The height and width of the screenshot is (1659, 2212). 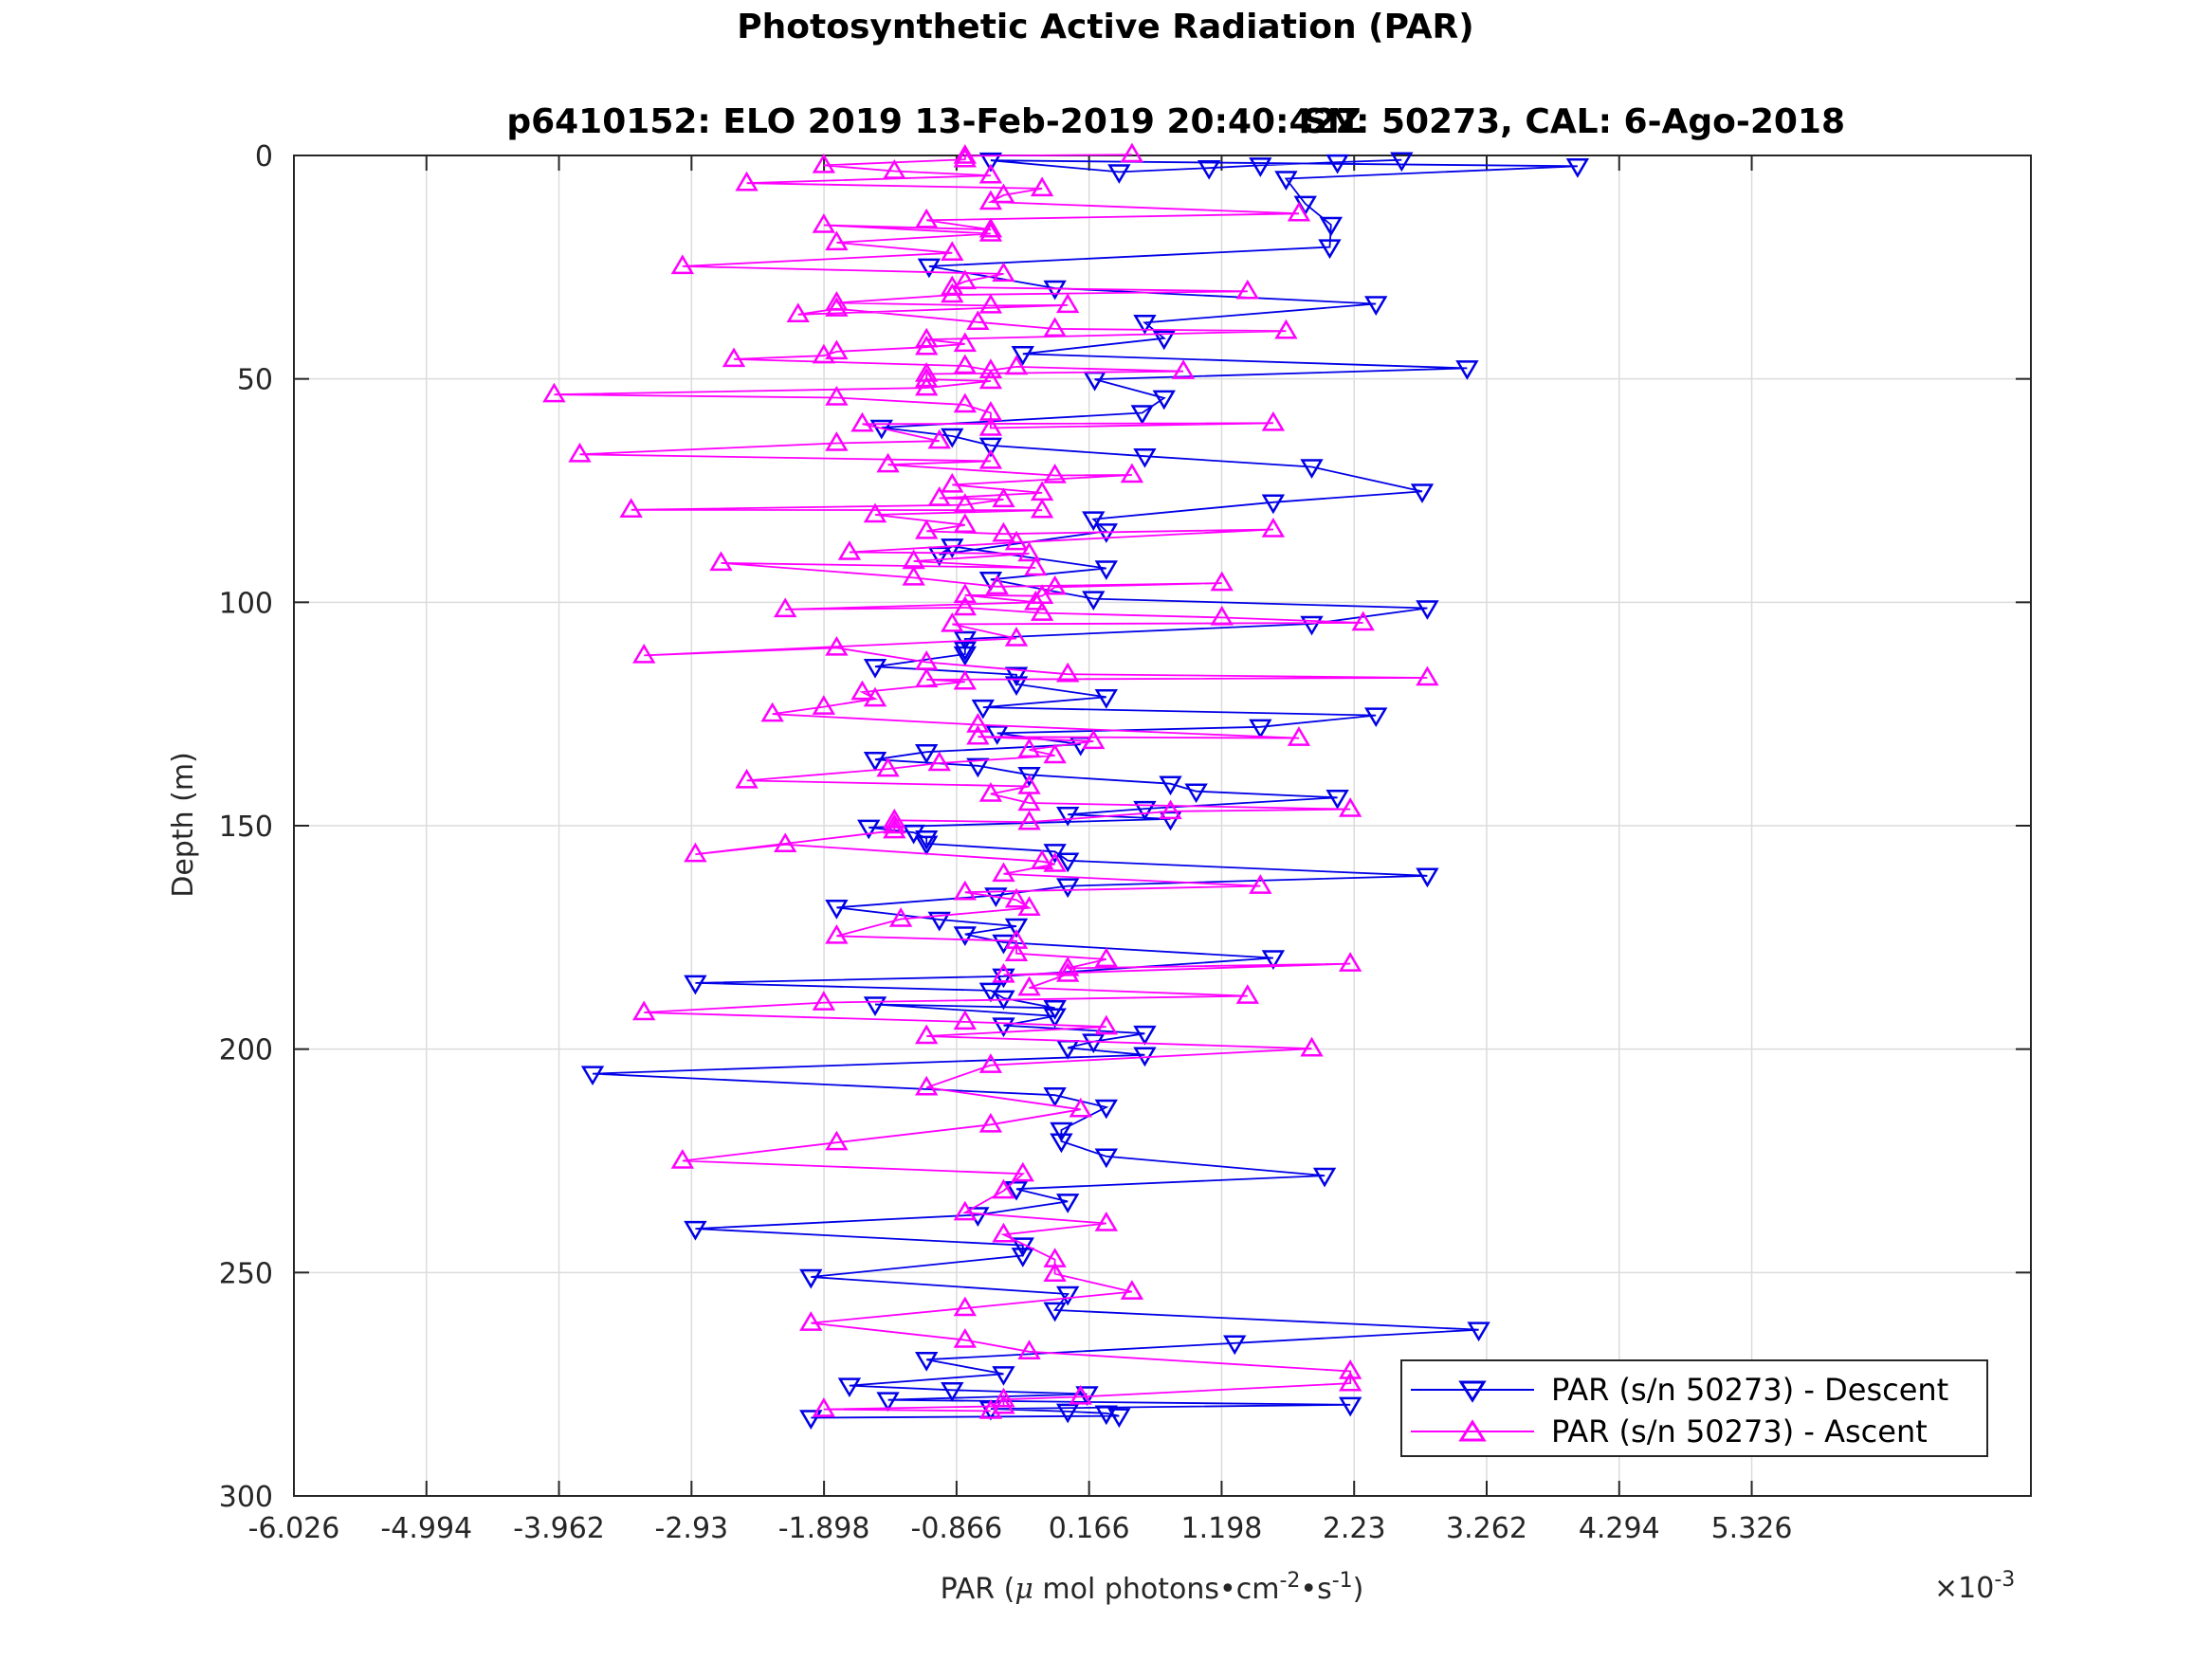 I want to click on x-tick-label: 0.166, so click(x=1089, y=1528).